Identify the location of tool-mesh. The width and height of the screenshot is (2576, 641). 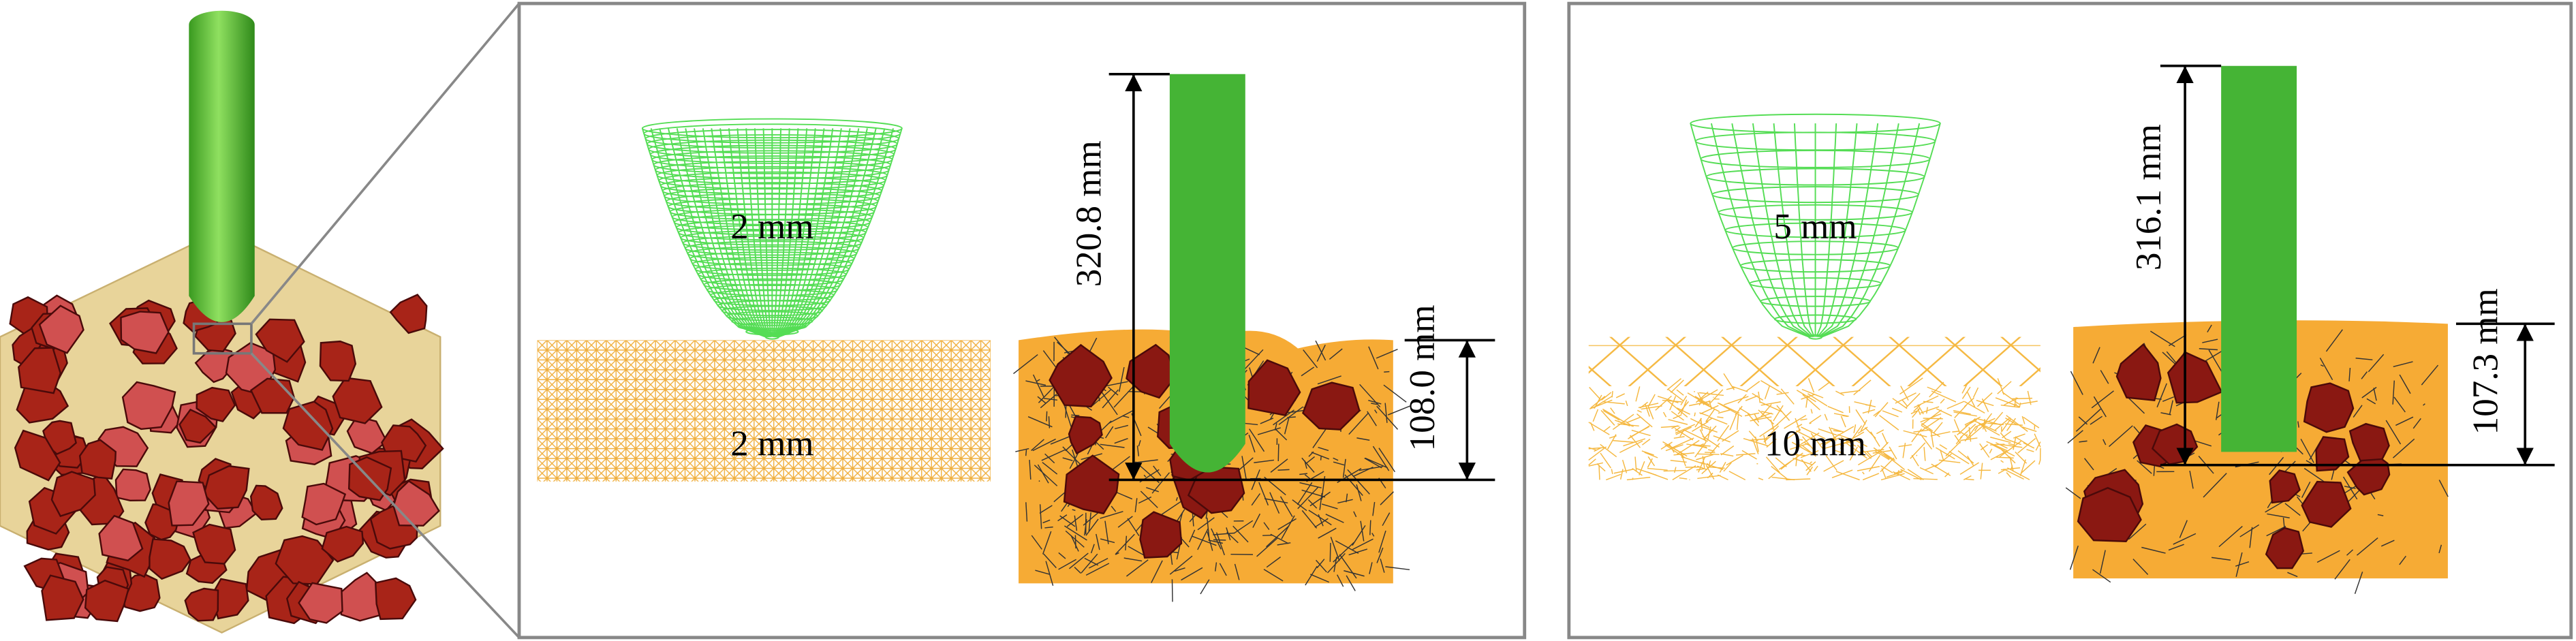
(772, 229).